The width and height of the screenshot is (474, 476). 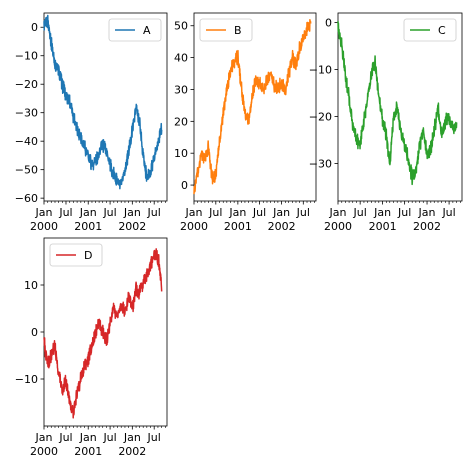 I want to click on series-line-B, so click(x=252, y=106).